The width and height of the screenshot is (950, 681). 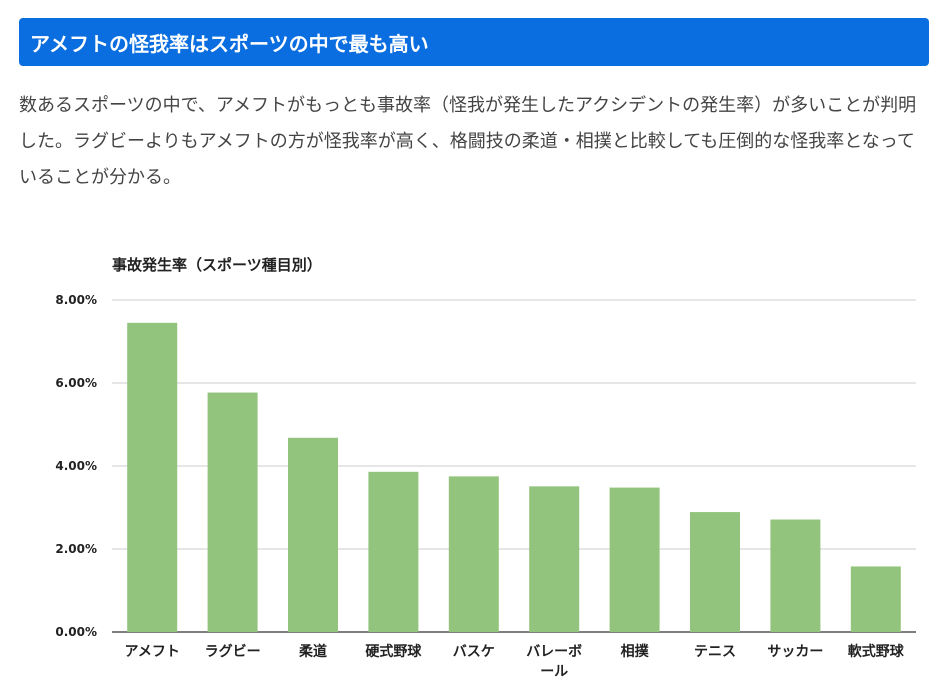 What do you see at coordinates (474, 652) in the screenshot?
I see `x-tick-label: バスケ` at bounding box center [474, 652].